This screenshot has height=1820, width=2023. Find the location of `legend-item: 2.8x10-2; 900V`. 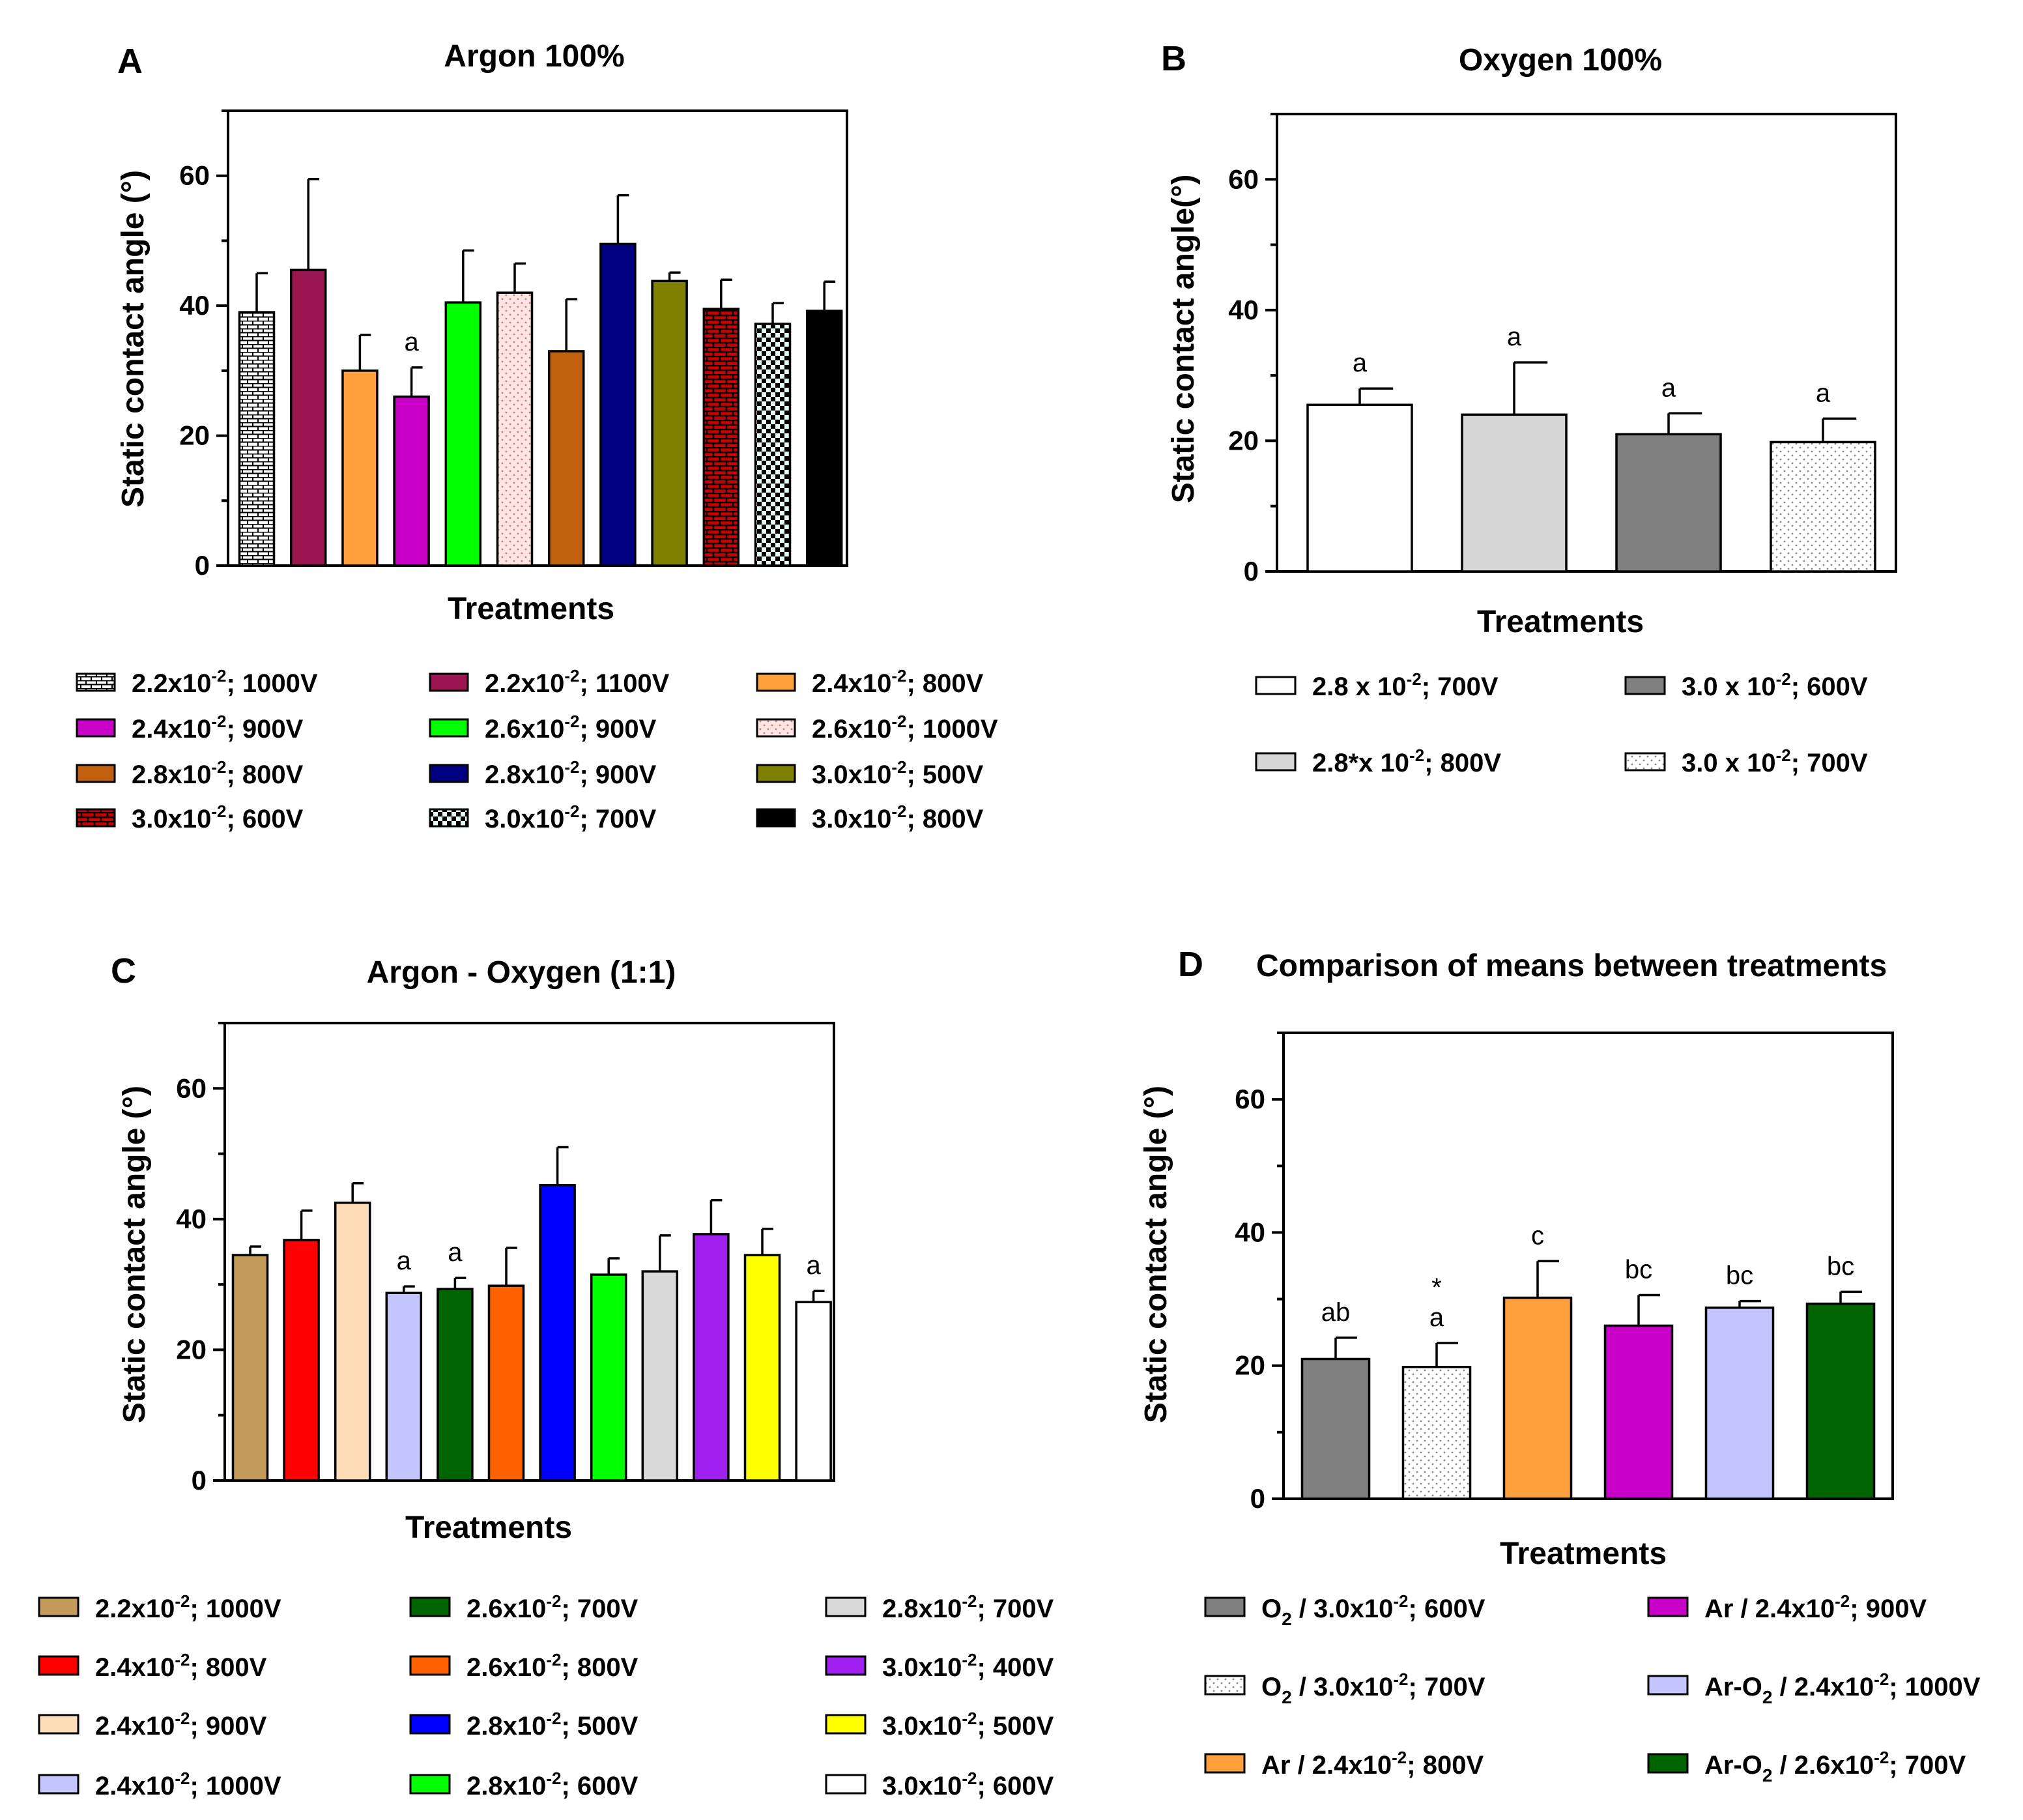

legend-item: 2.8x10-2; 900V is located at coordinates (543, 773).